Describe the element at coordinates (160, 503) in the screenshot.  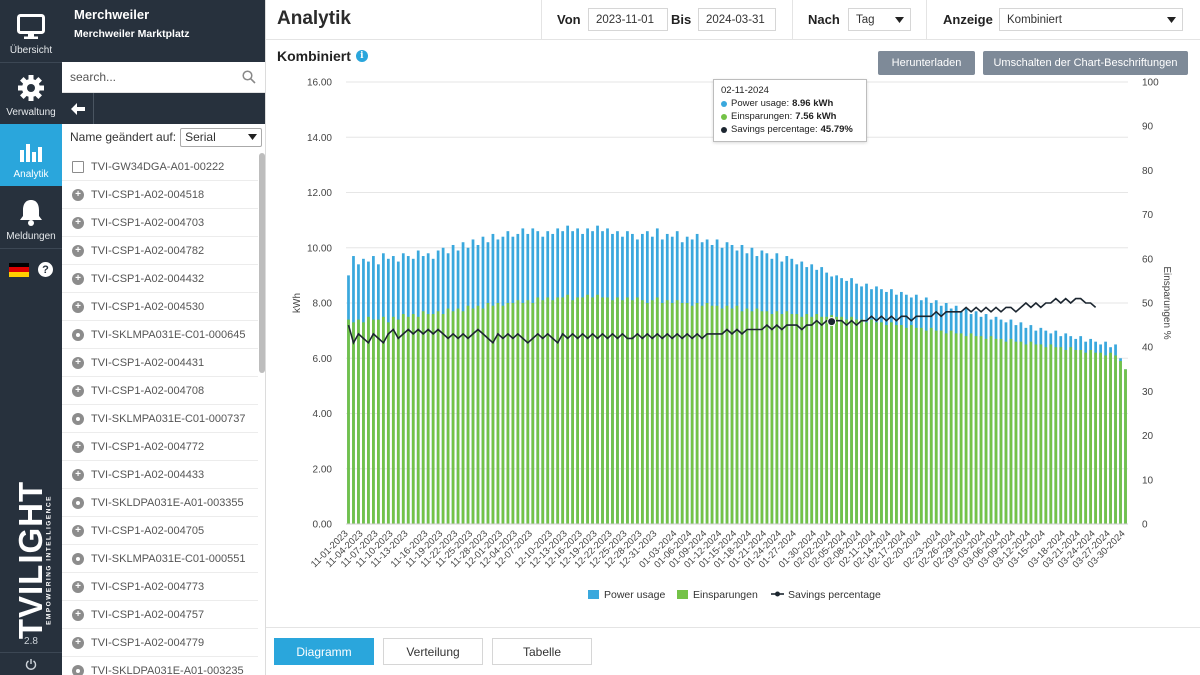
I see `device-list-item: TVI-SKLDPA031E-A01-003355` at that location.